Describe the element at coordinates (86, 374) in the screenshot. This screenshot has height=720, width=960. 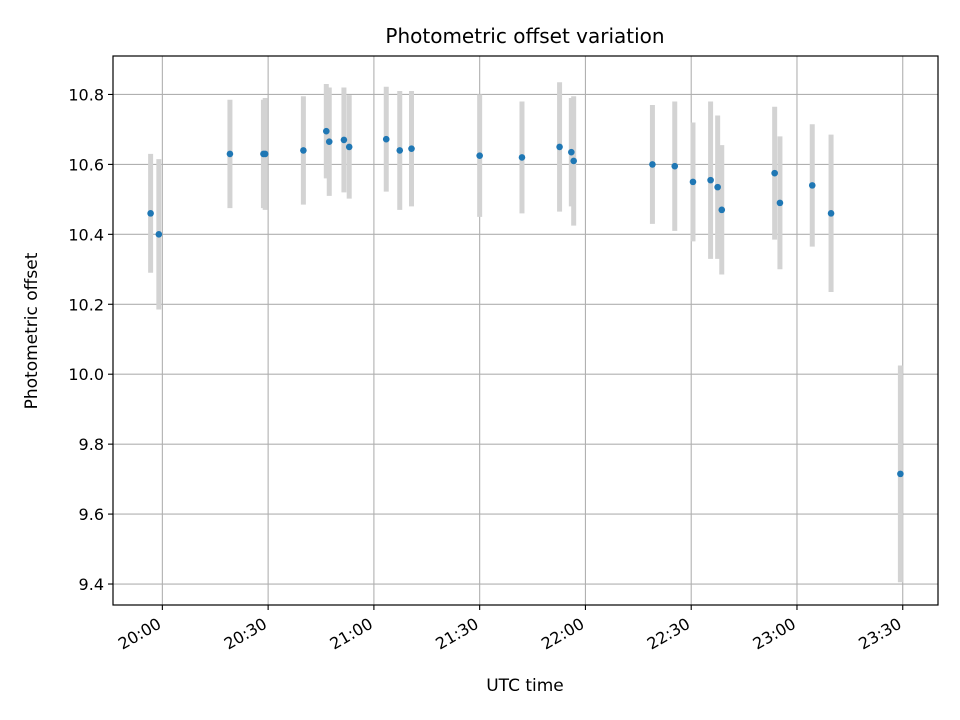
I see `y-tick-label: 10.0` at that location.